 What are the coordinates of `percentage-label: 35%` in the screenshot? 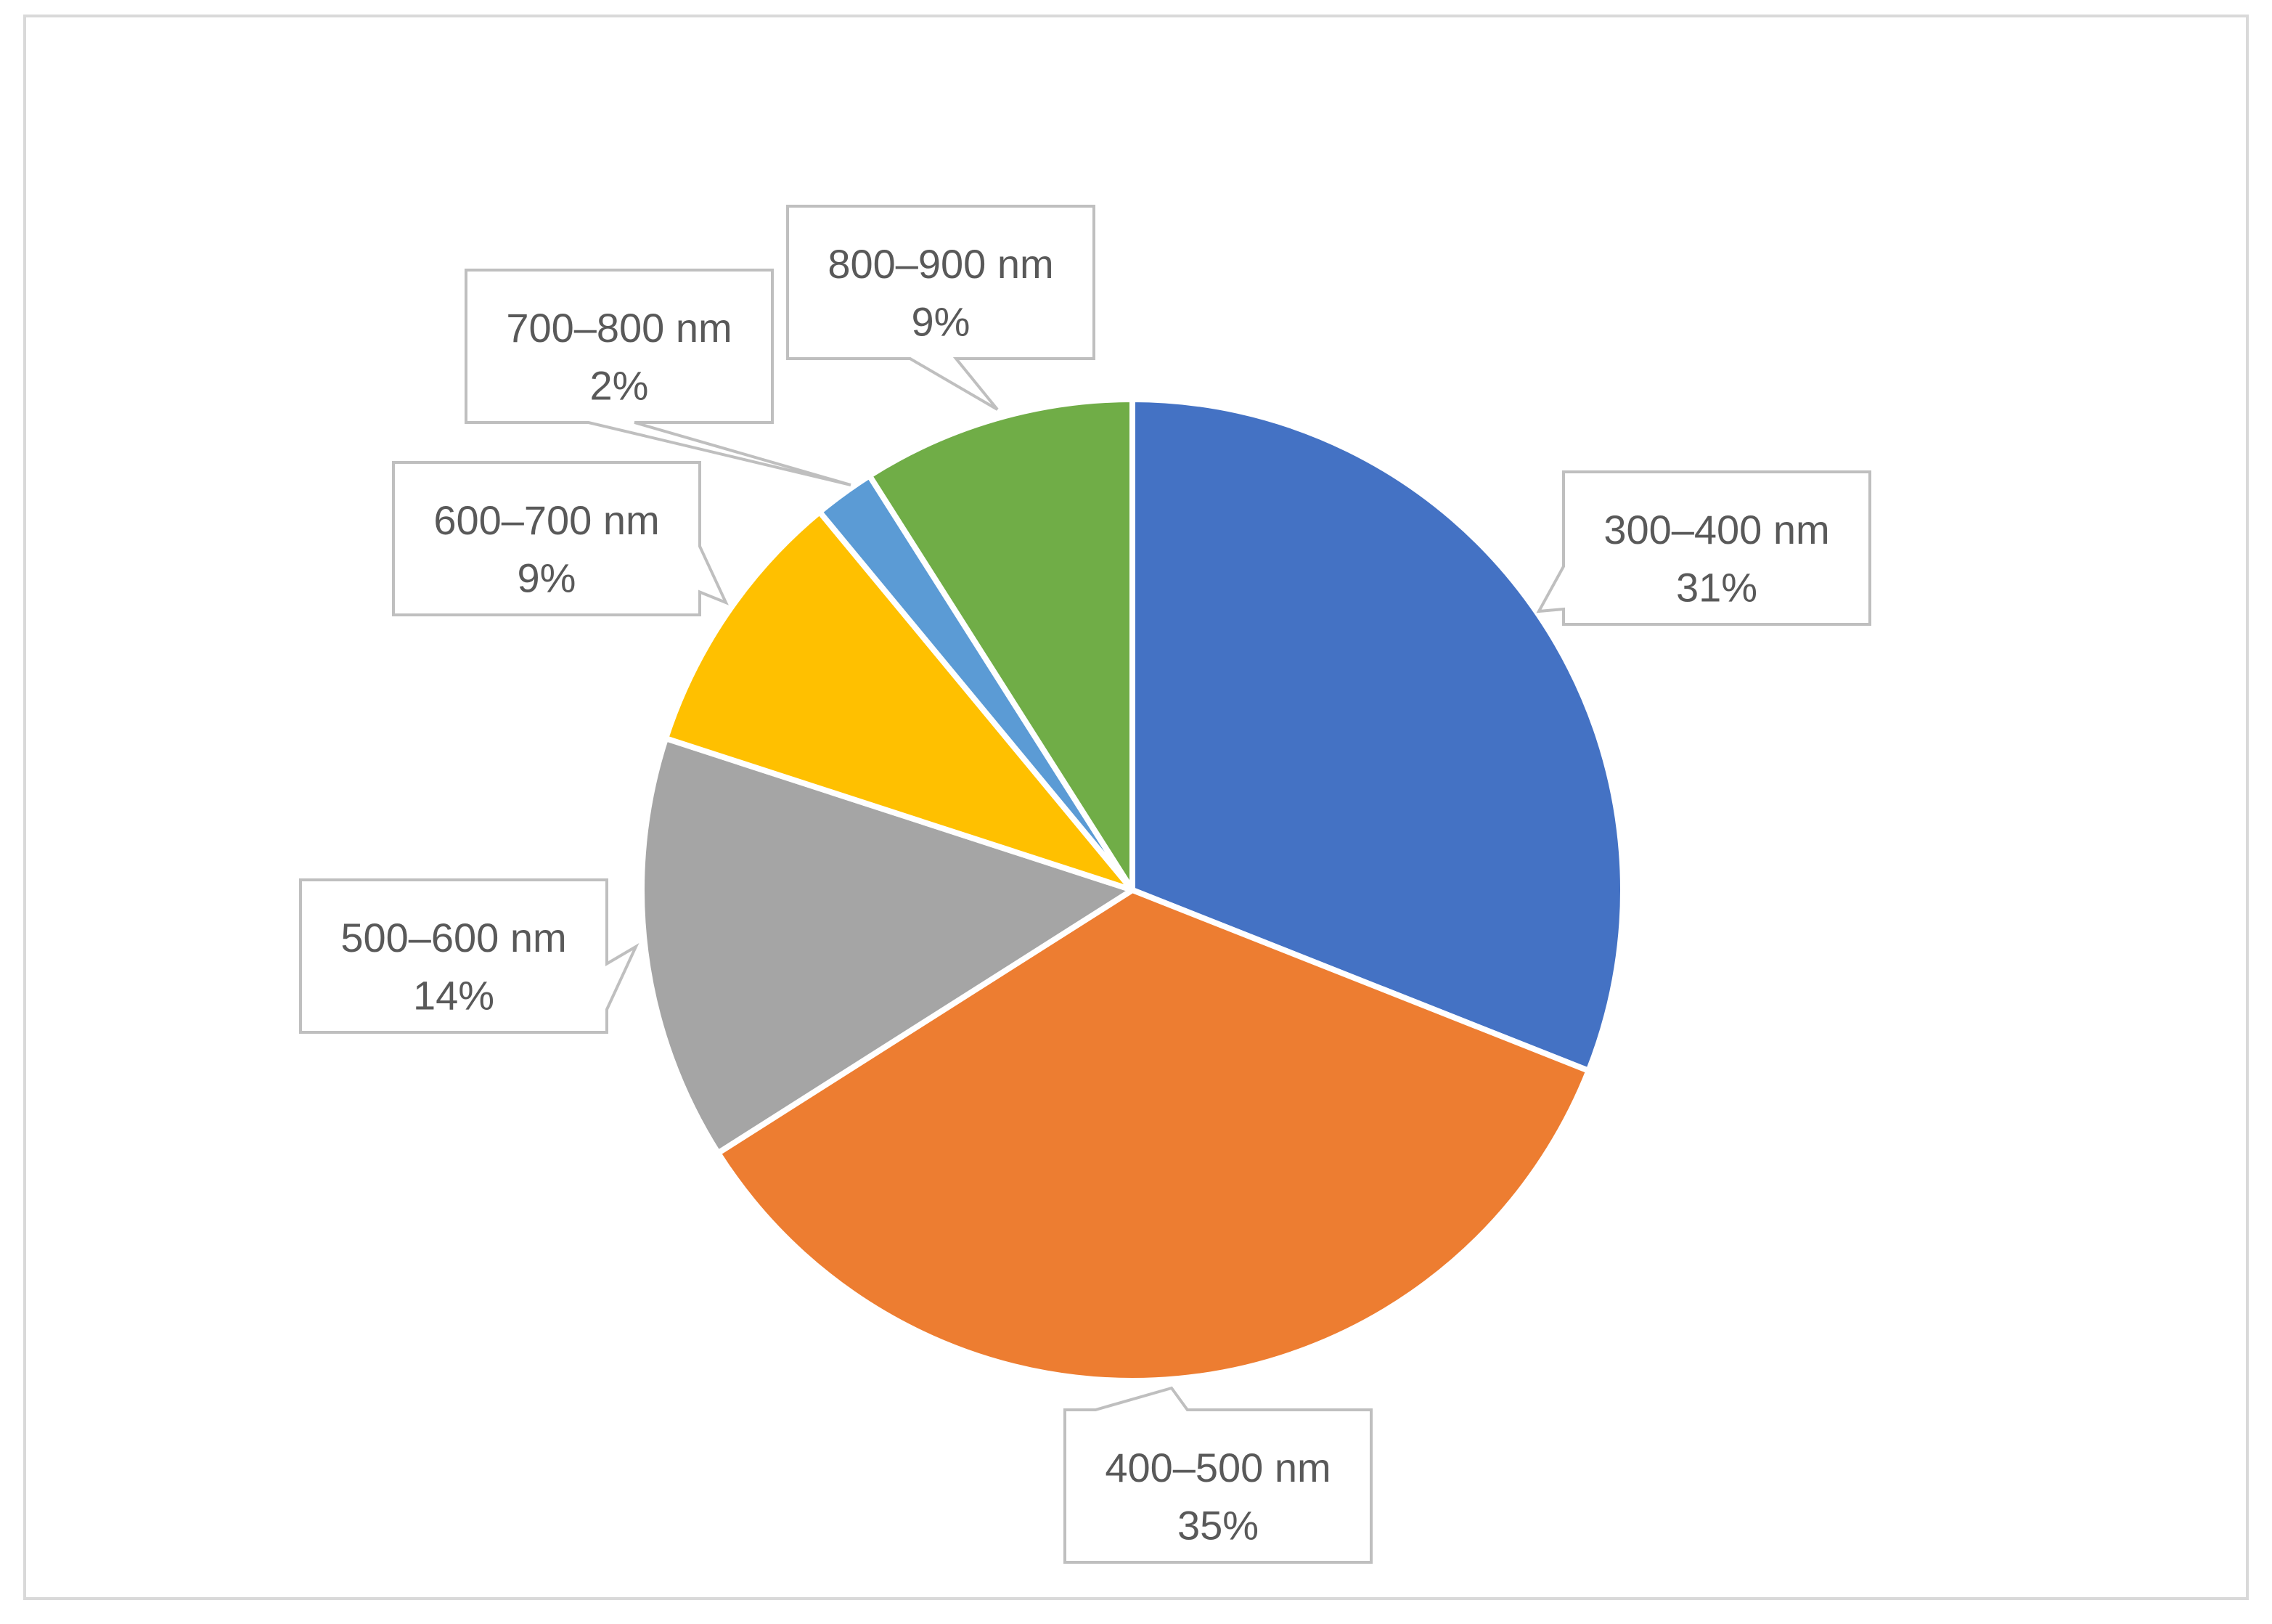 It's located at (1218, 1525).